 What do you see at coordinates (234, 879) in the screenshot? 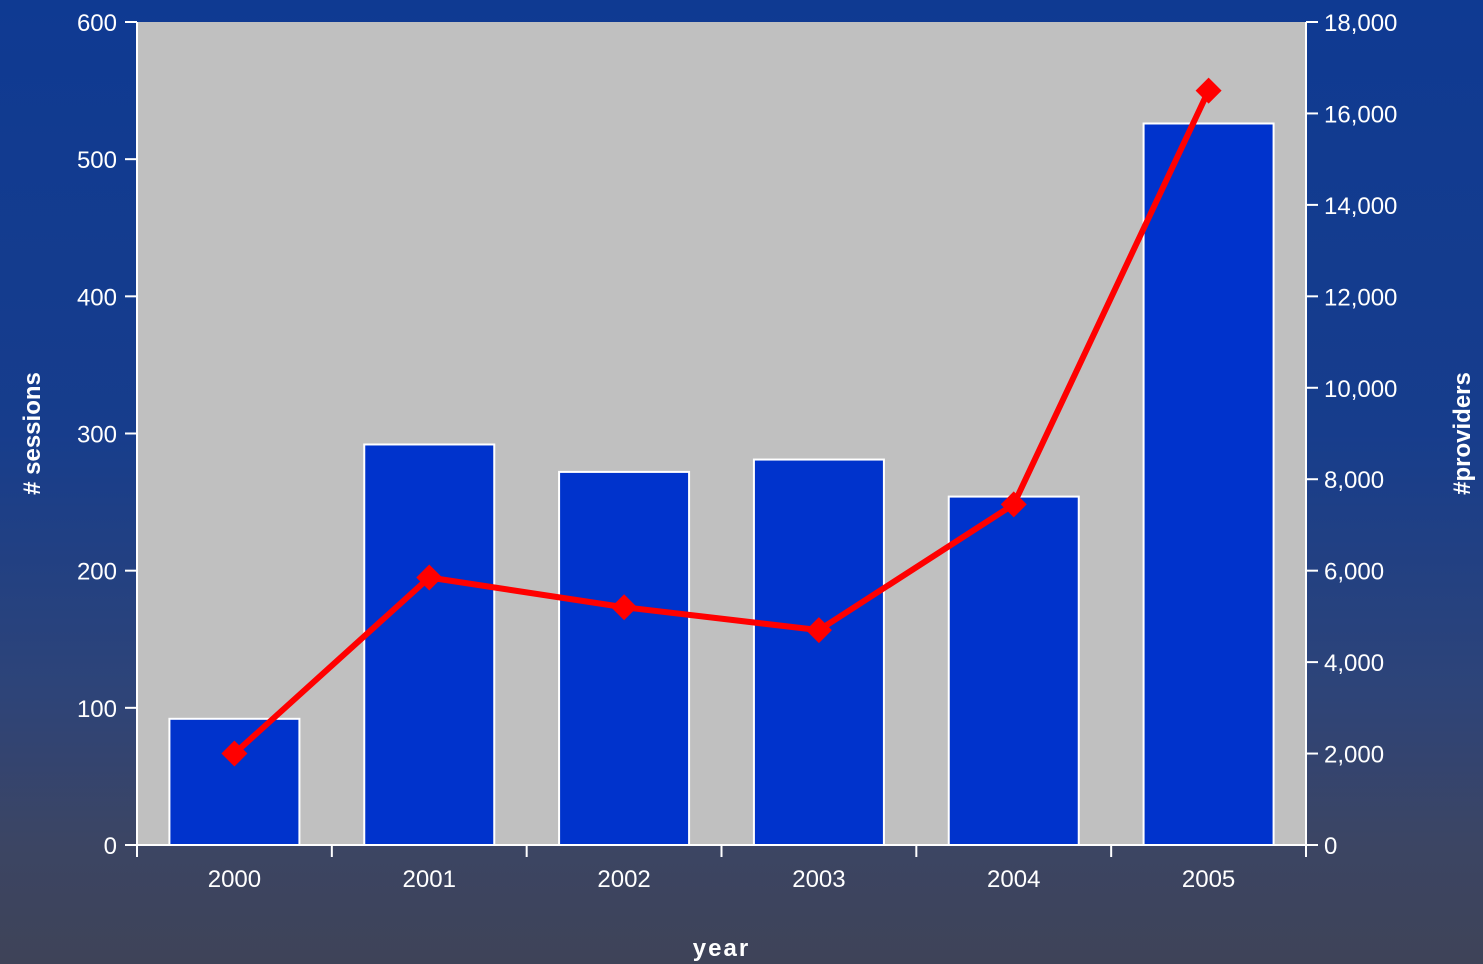
I see `x-tick-label-2000: 2000` at bounding box center [234, 879].